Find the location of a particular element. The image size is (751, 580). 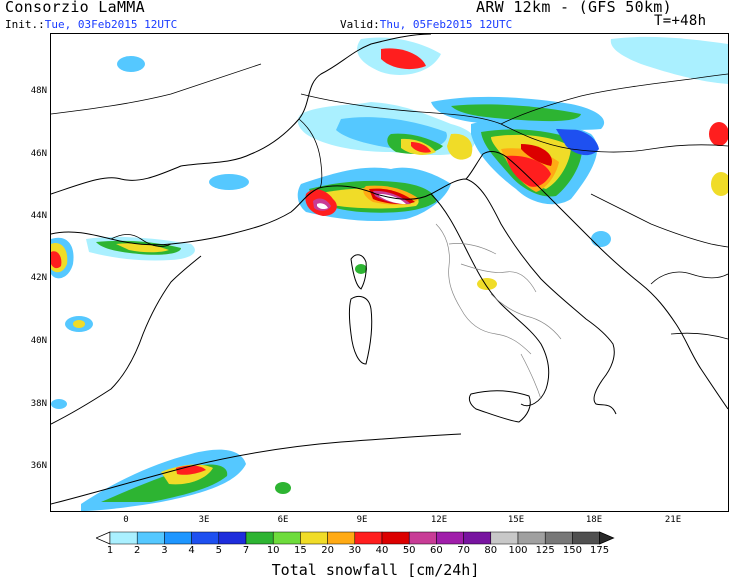

snowfall-field-alps-west is located at coordinates (374, 194).